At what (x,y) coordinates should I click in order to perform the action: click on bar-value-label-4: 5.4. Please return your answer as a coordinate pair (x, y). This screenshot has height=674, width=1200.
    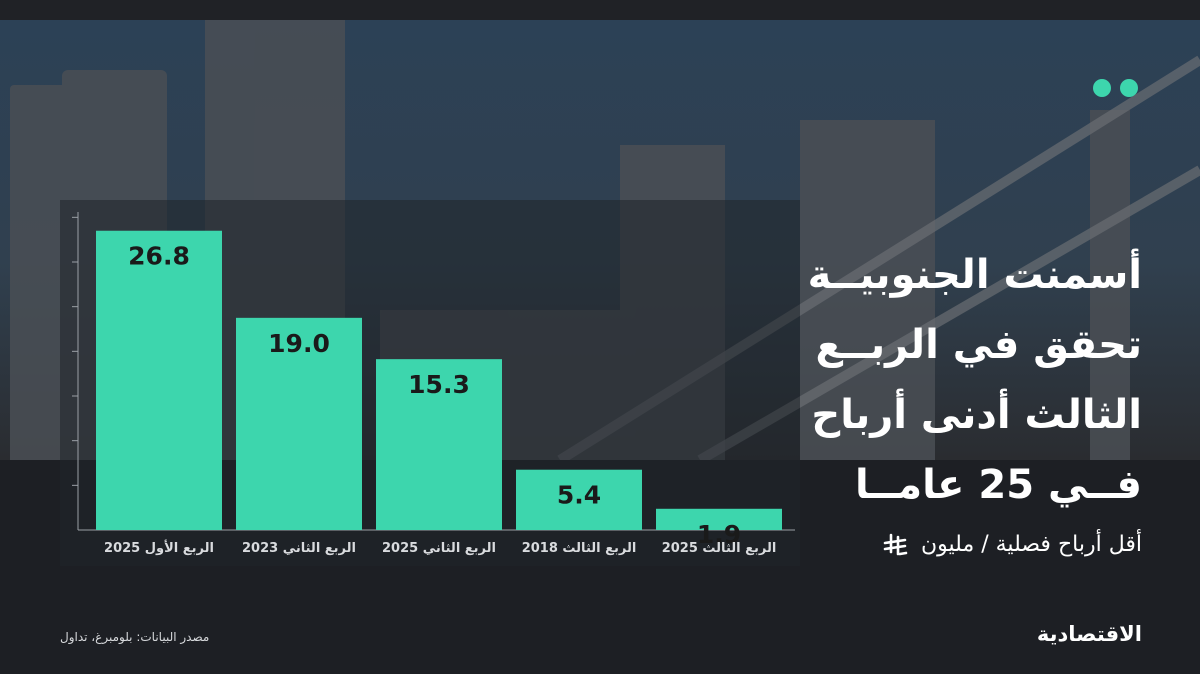
    Looking at the image, I should click on (579, 495).